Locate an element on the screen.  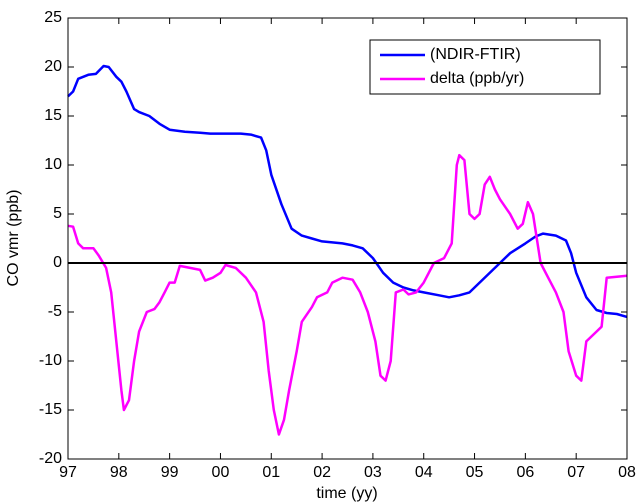
y-axis-label: CO vmr (ppb) is located at coordinates (13, 238).